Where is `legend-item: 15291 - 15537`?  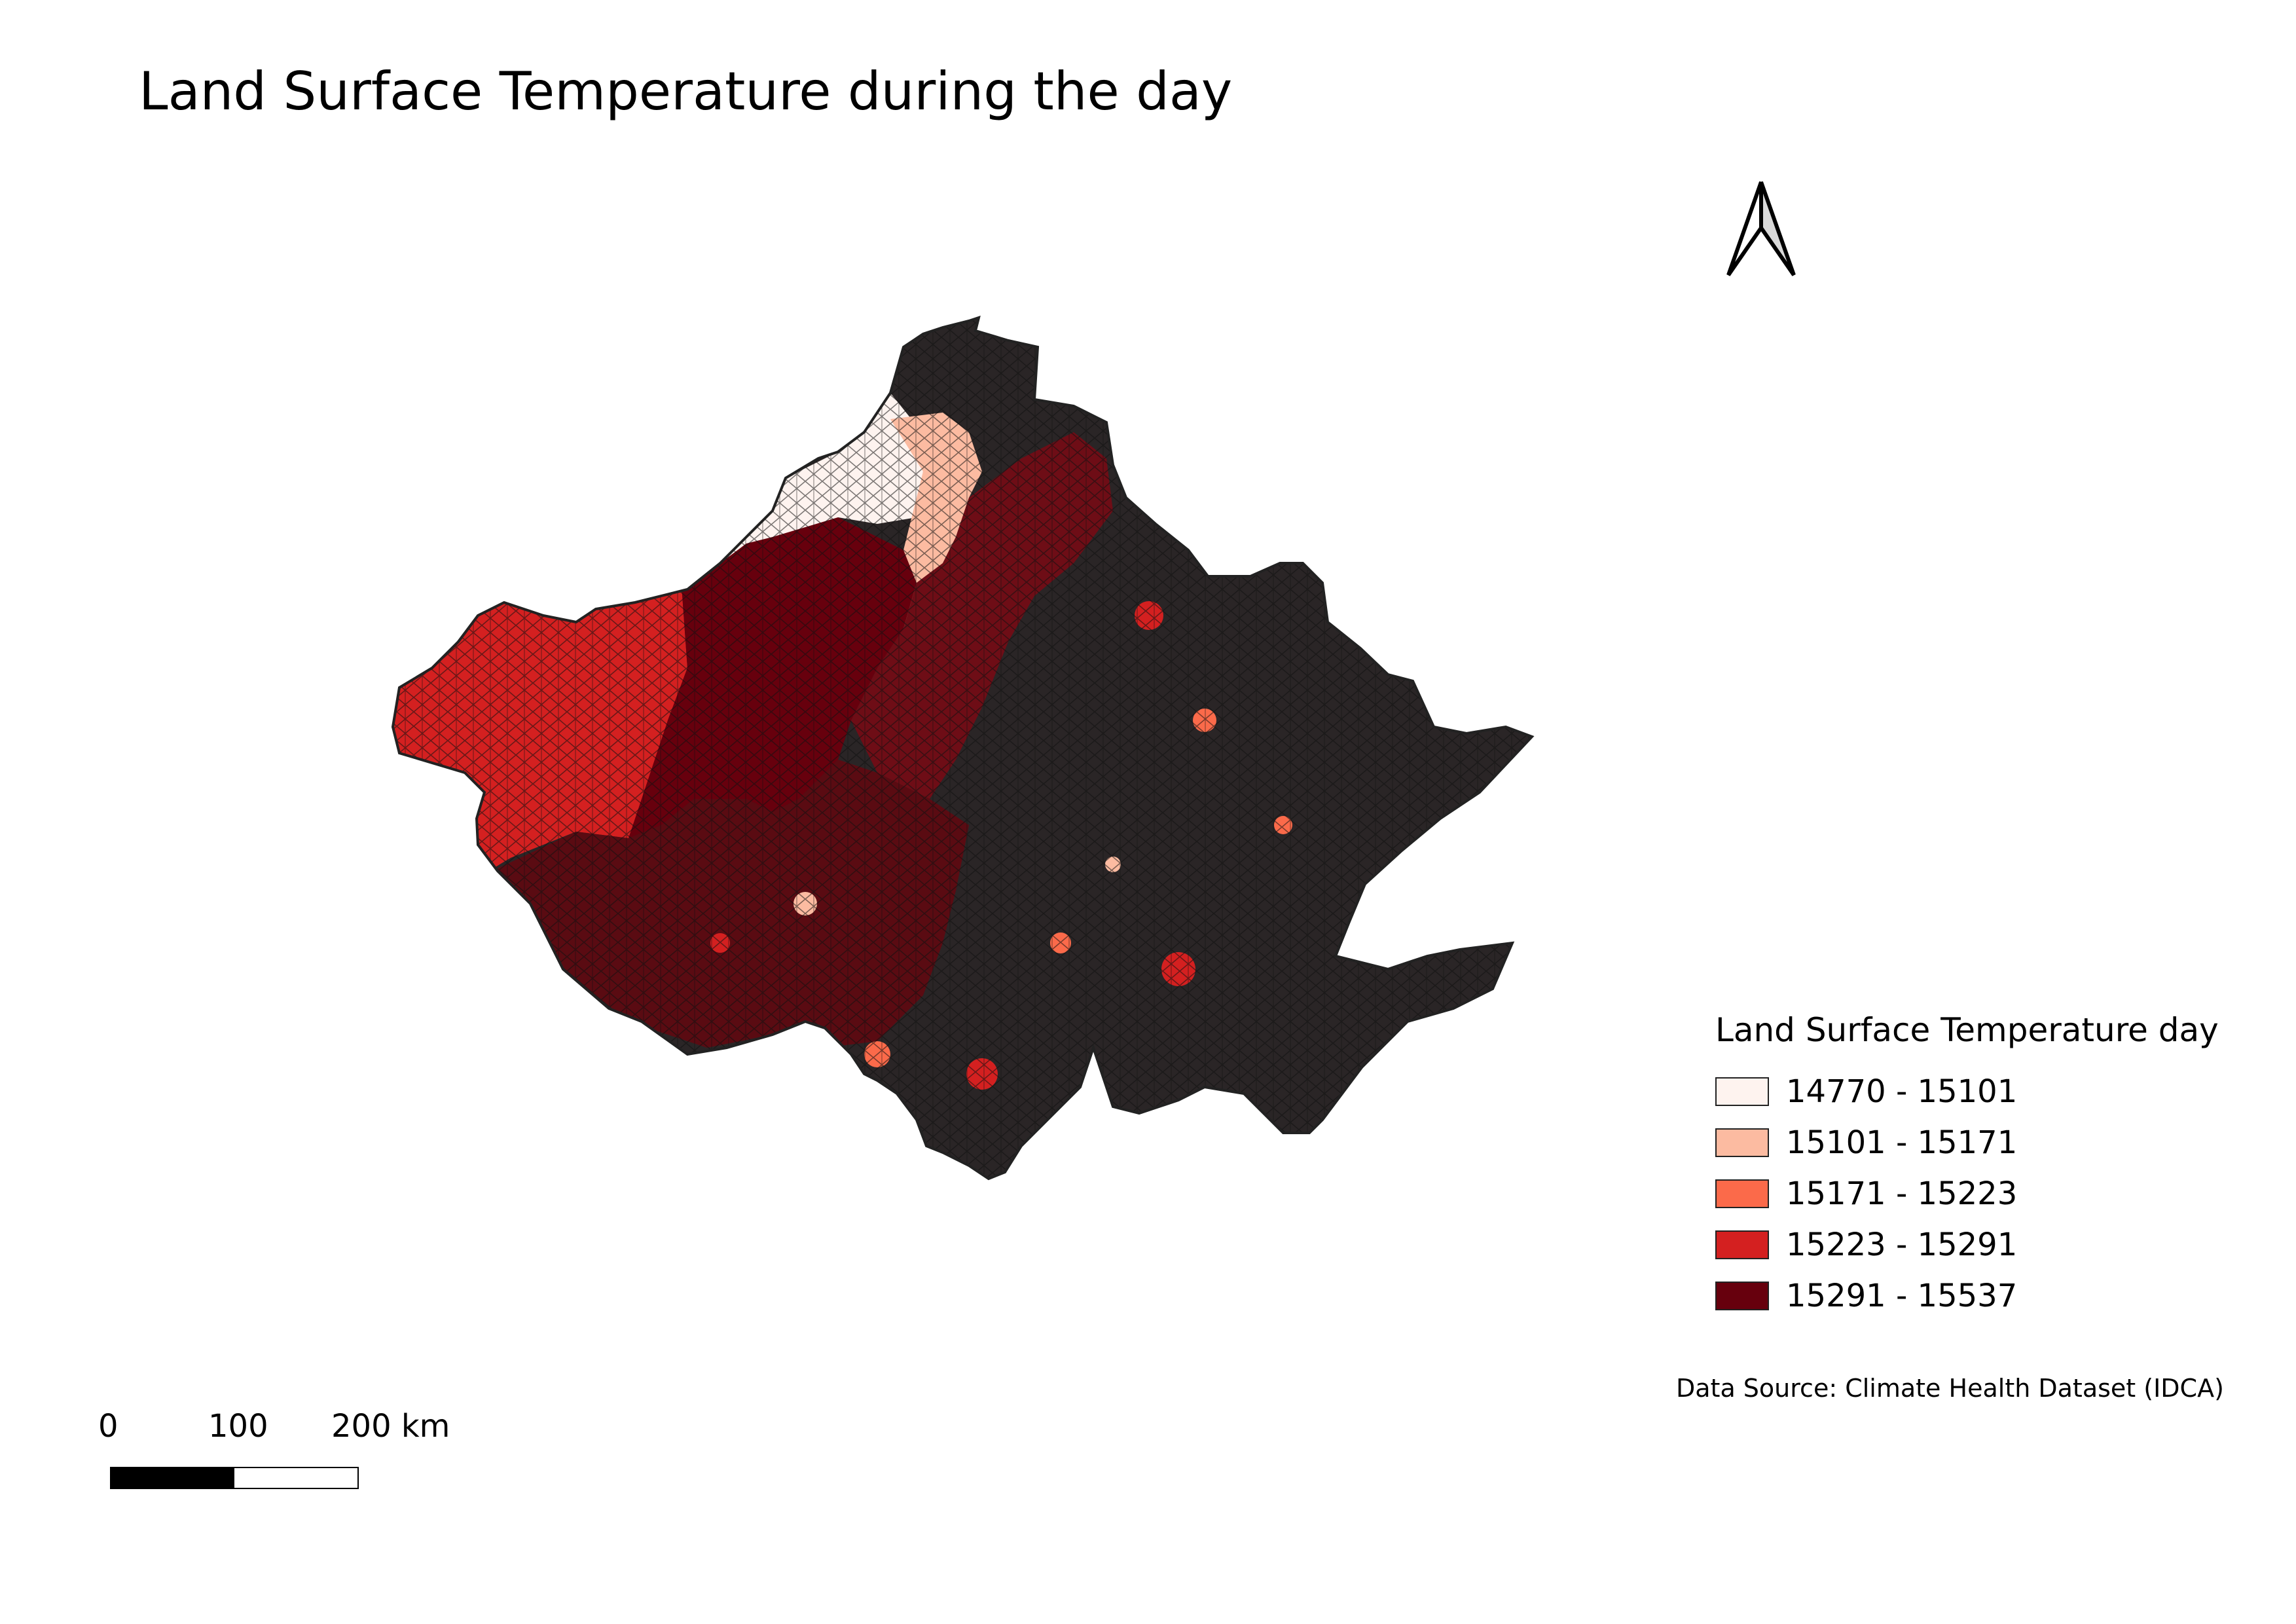
legend-item: 15291 - 15537 is located at coordinates (1964, 1295).